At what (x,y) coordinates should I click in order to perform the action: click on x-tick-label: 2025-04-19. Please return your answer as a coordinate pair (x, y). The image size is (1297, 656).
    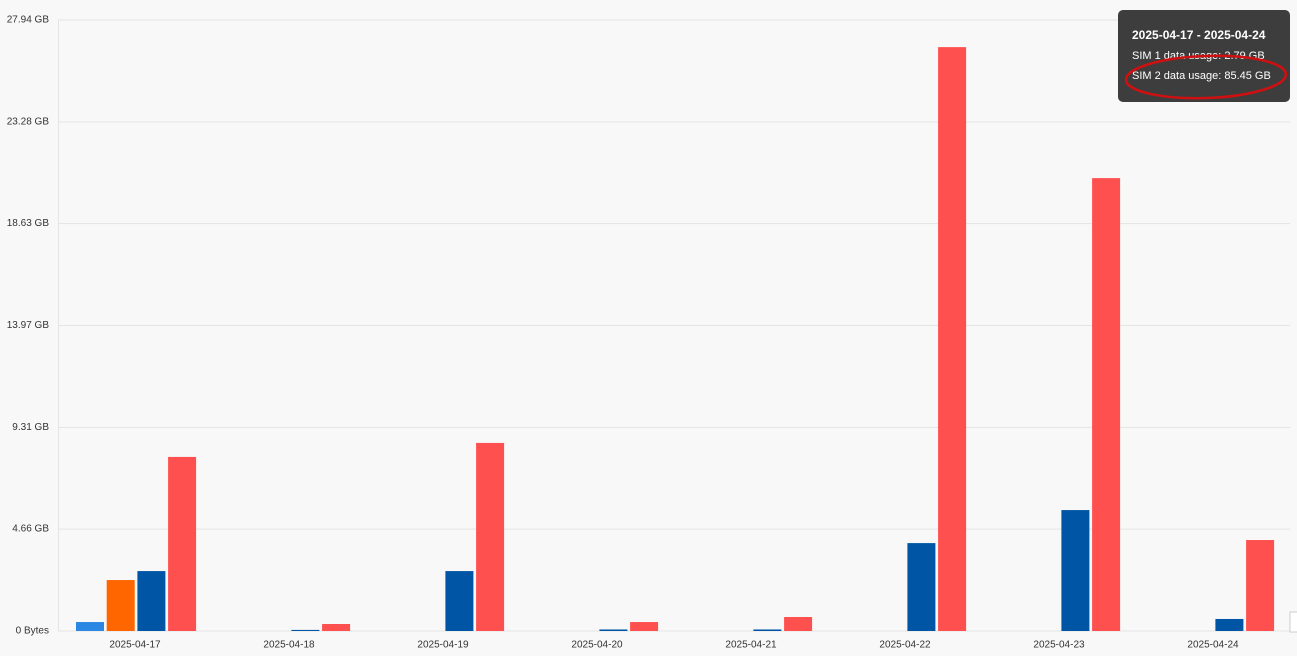
    Looking at the image, I should click on (443, 645).